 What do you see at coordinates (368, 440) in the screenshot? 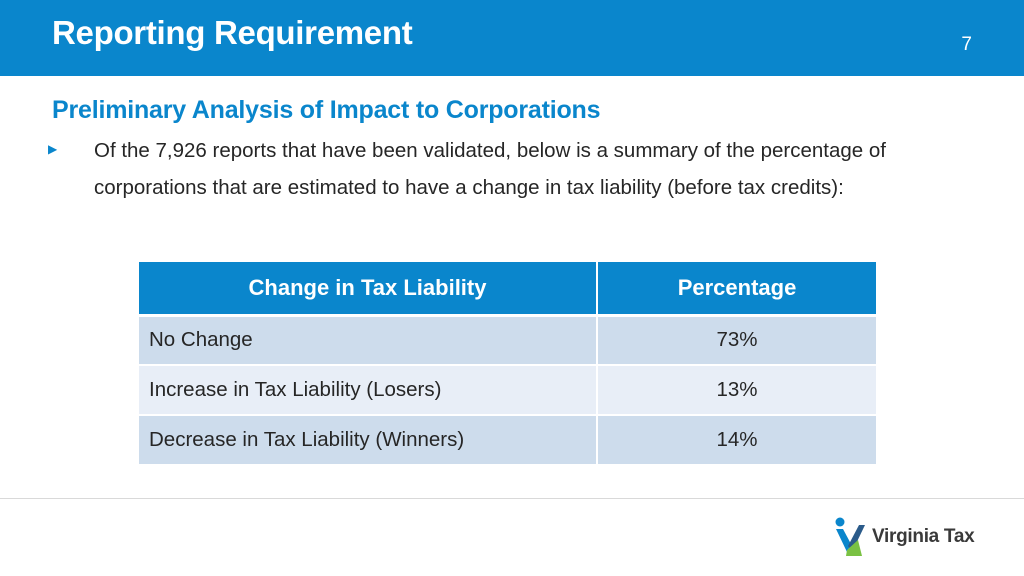
I see `row-label: Decrease in Tax Liability (Winners)` at bounding box center [368, 440].